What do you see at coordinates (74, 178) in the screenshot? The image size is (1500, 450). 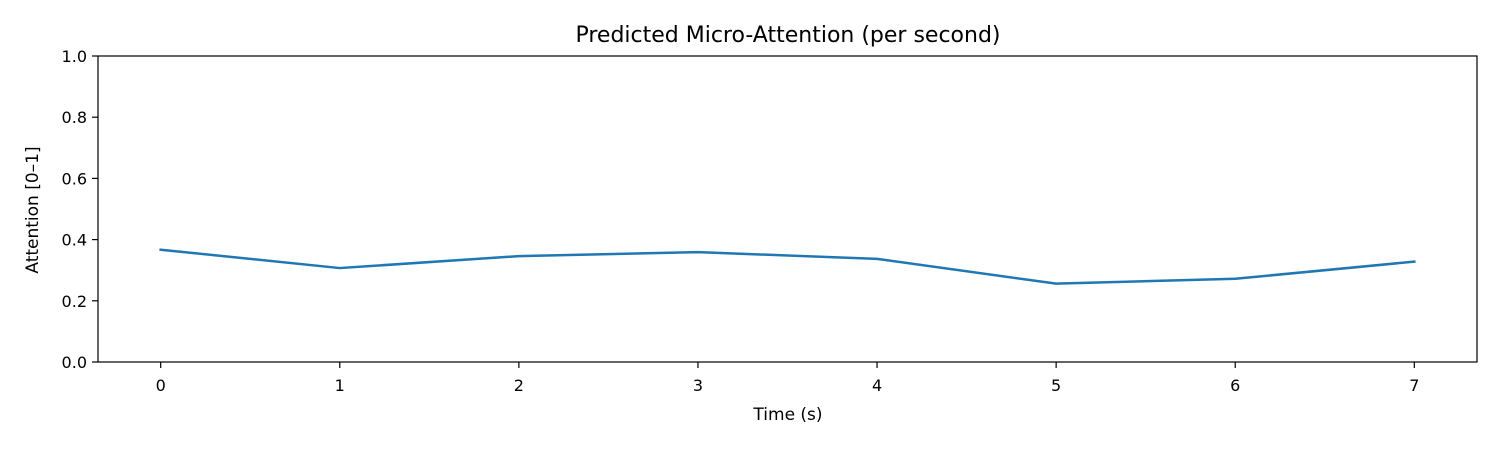 I see `y-tick-label: 0.6` at bounding box center [74, 178].